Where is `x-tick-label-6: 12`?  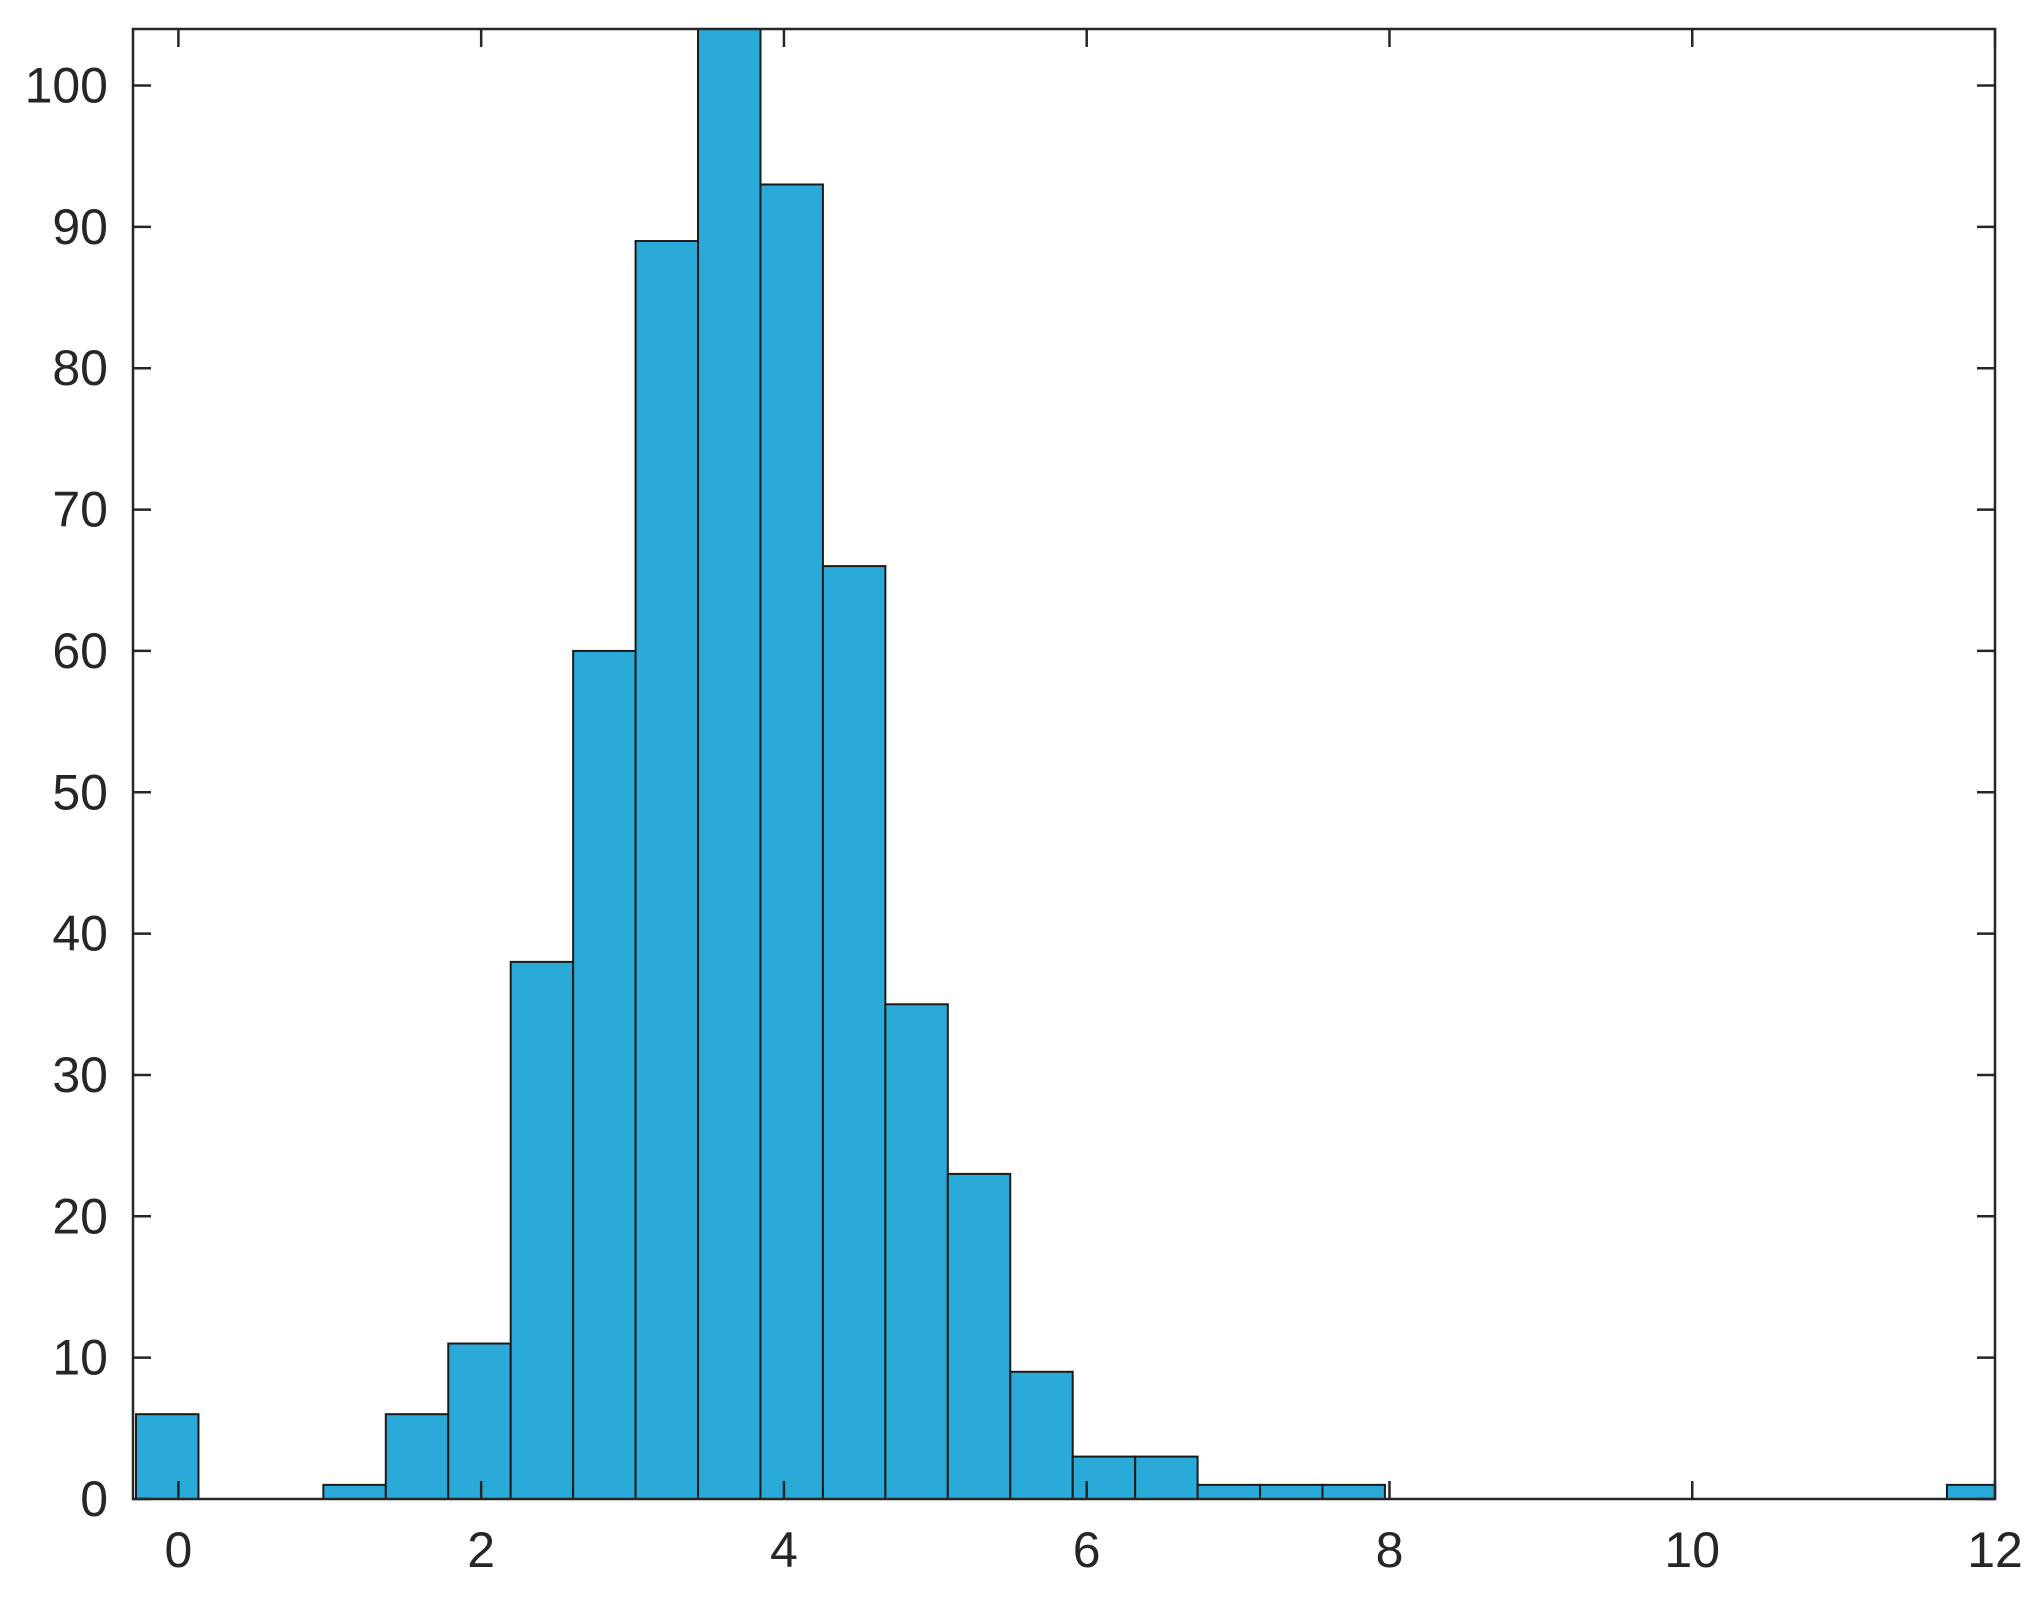 x-tick-label-6: 12 is located at coordinates (1995, 1550).